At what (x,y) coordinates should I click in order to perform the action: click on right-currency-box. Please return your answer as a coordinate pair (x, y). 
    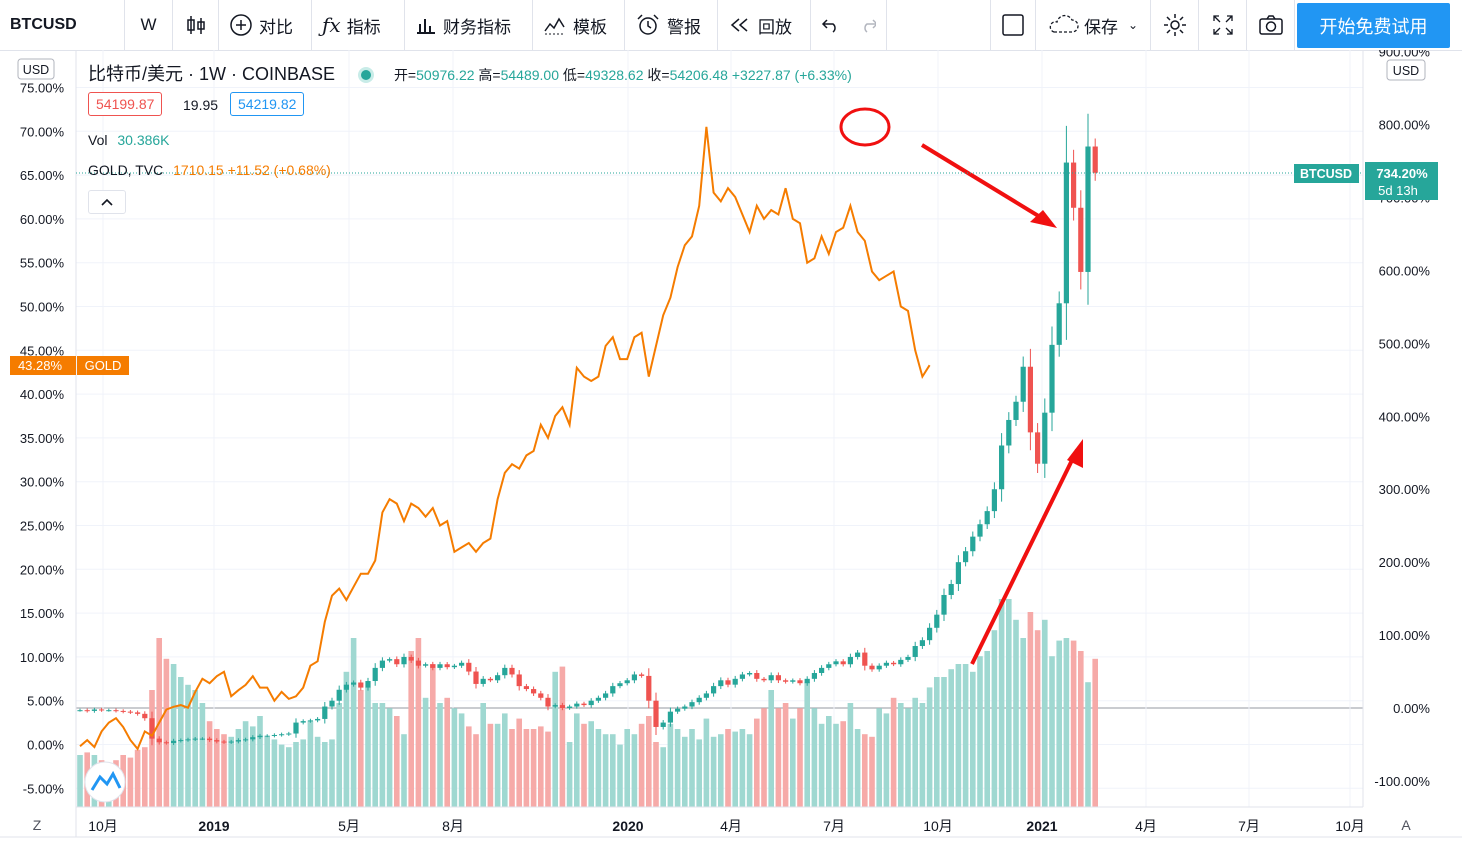
    Looking at the image, I should click on (1406, 70).